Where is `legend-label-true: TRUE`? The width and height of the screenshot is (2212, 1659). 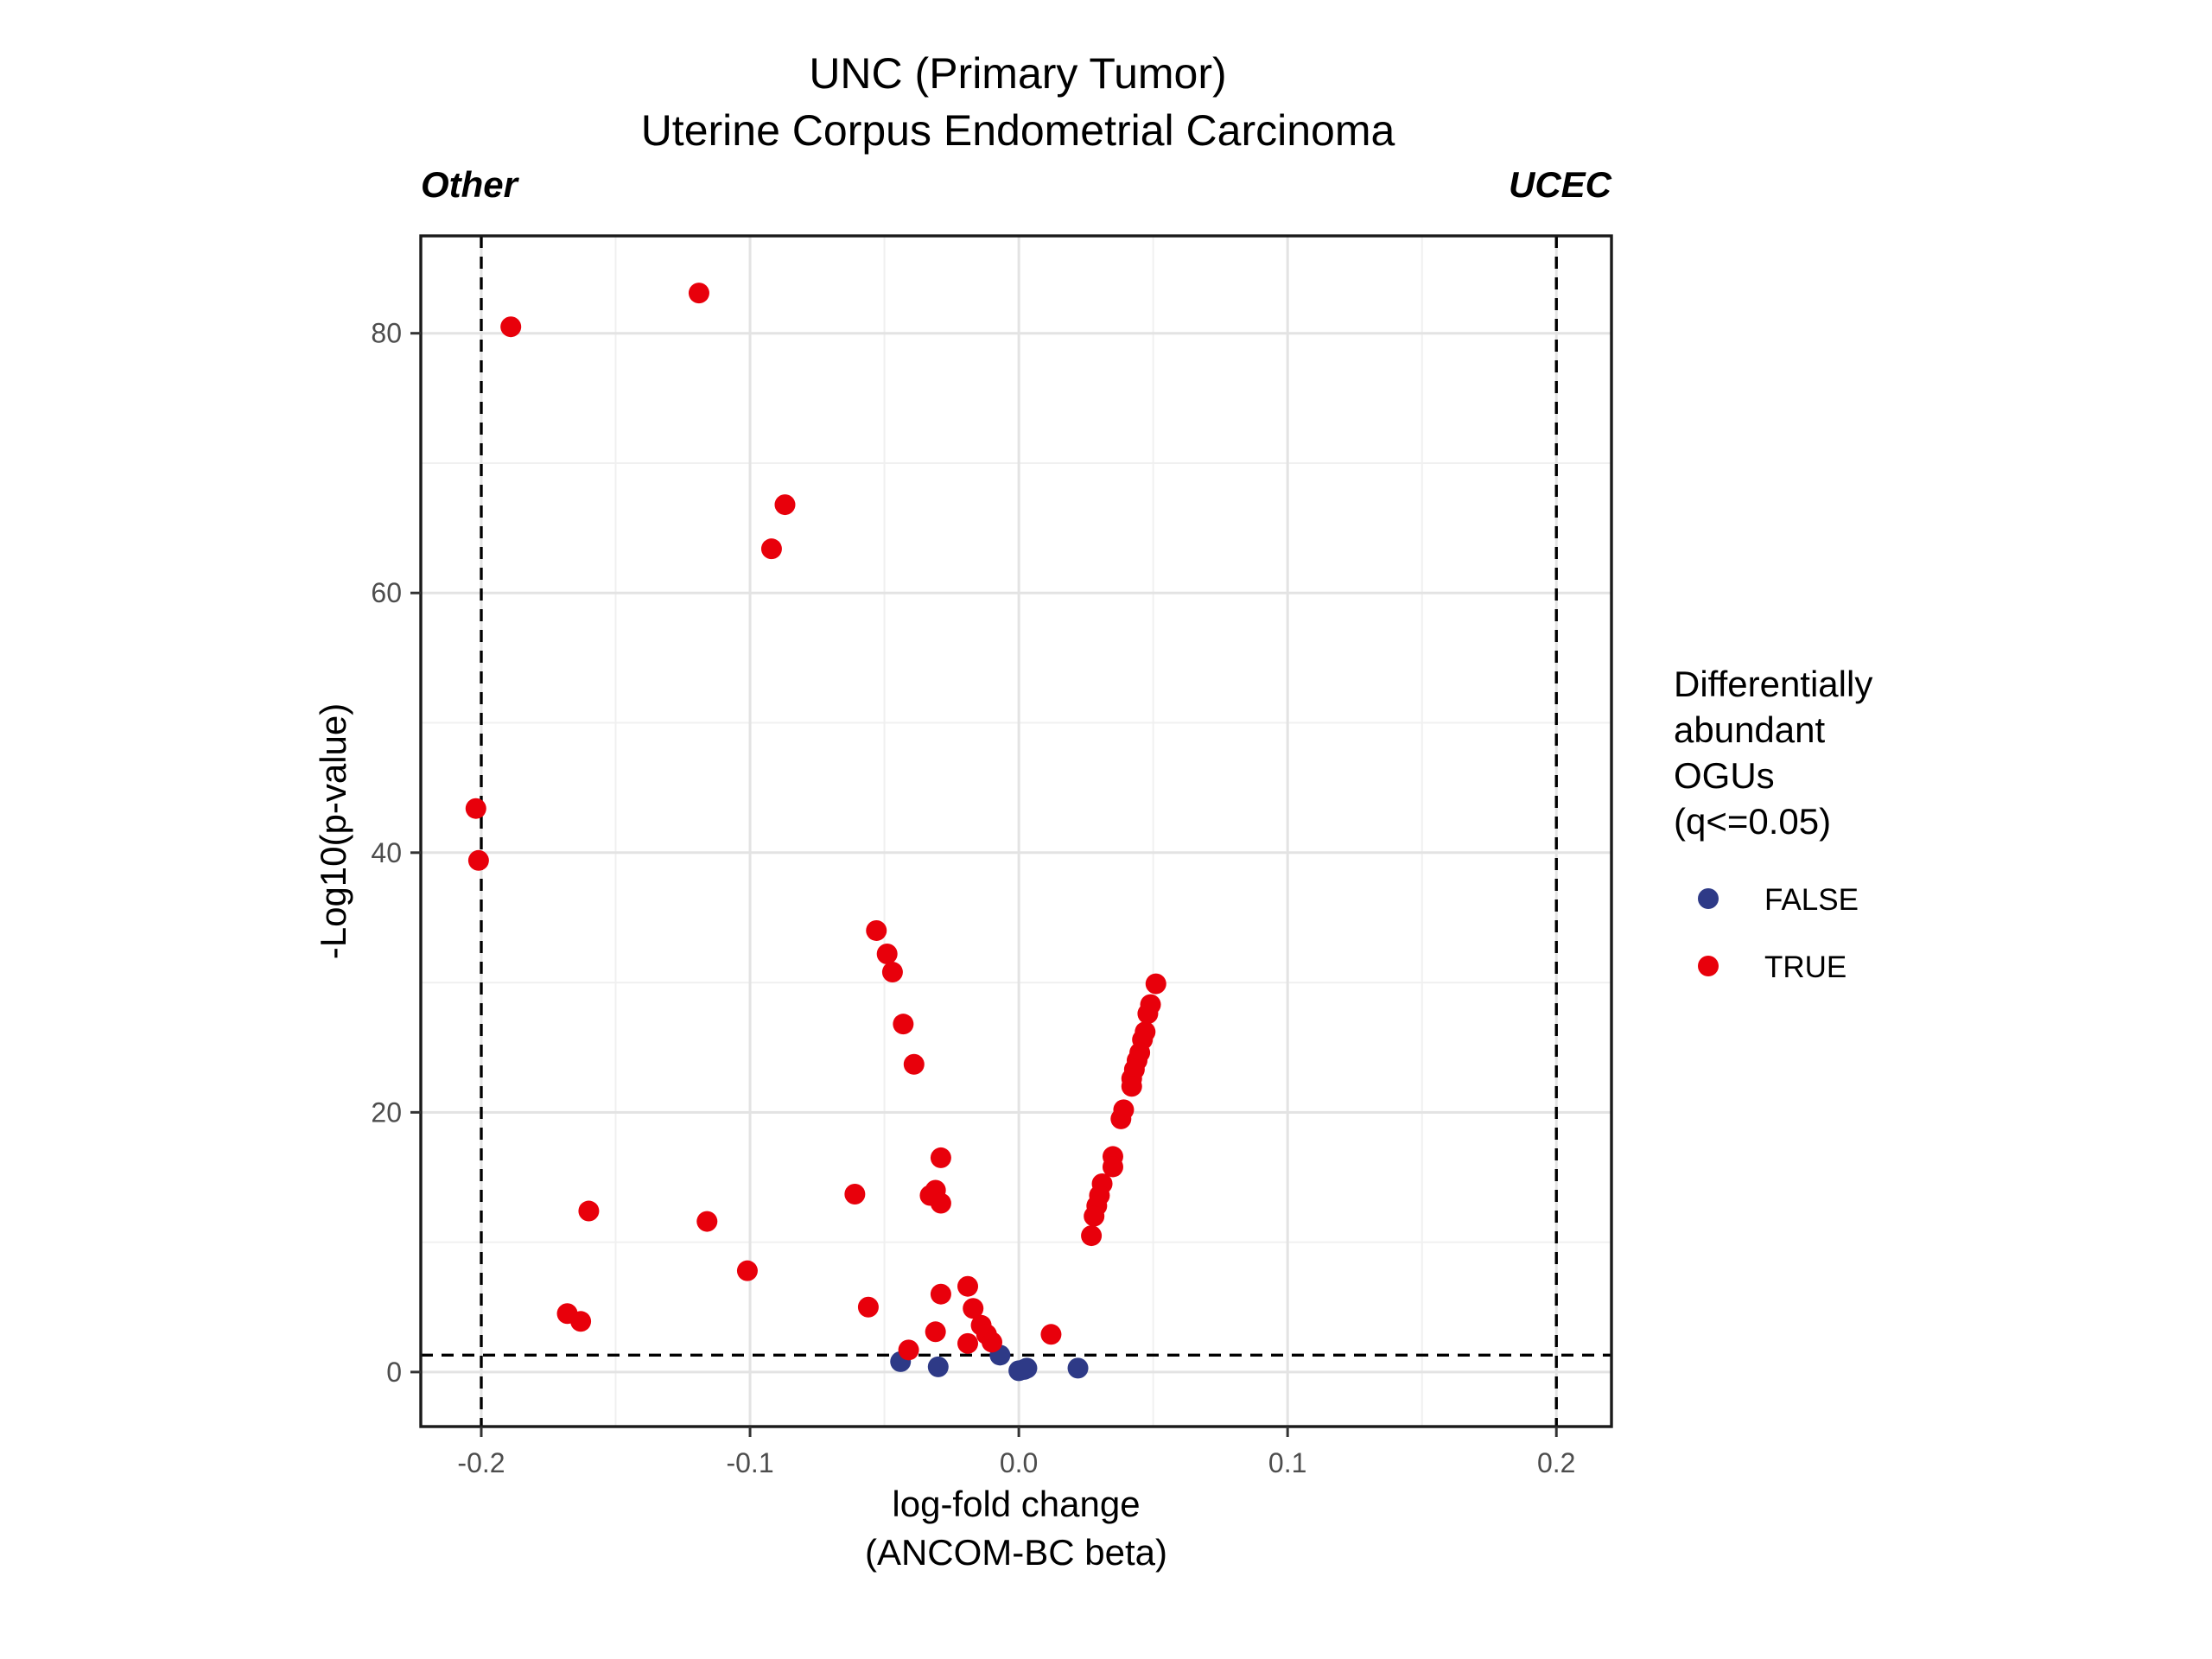 legend-label-true: TRUE is located at coordinates (1805, 967).